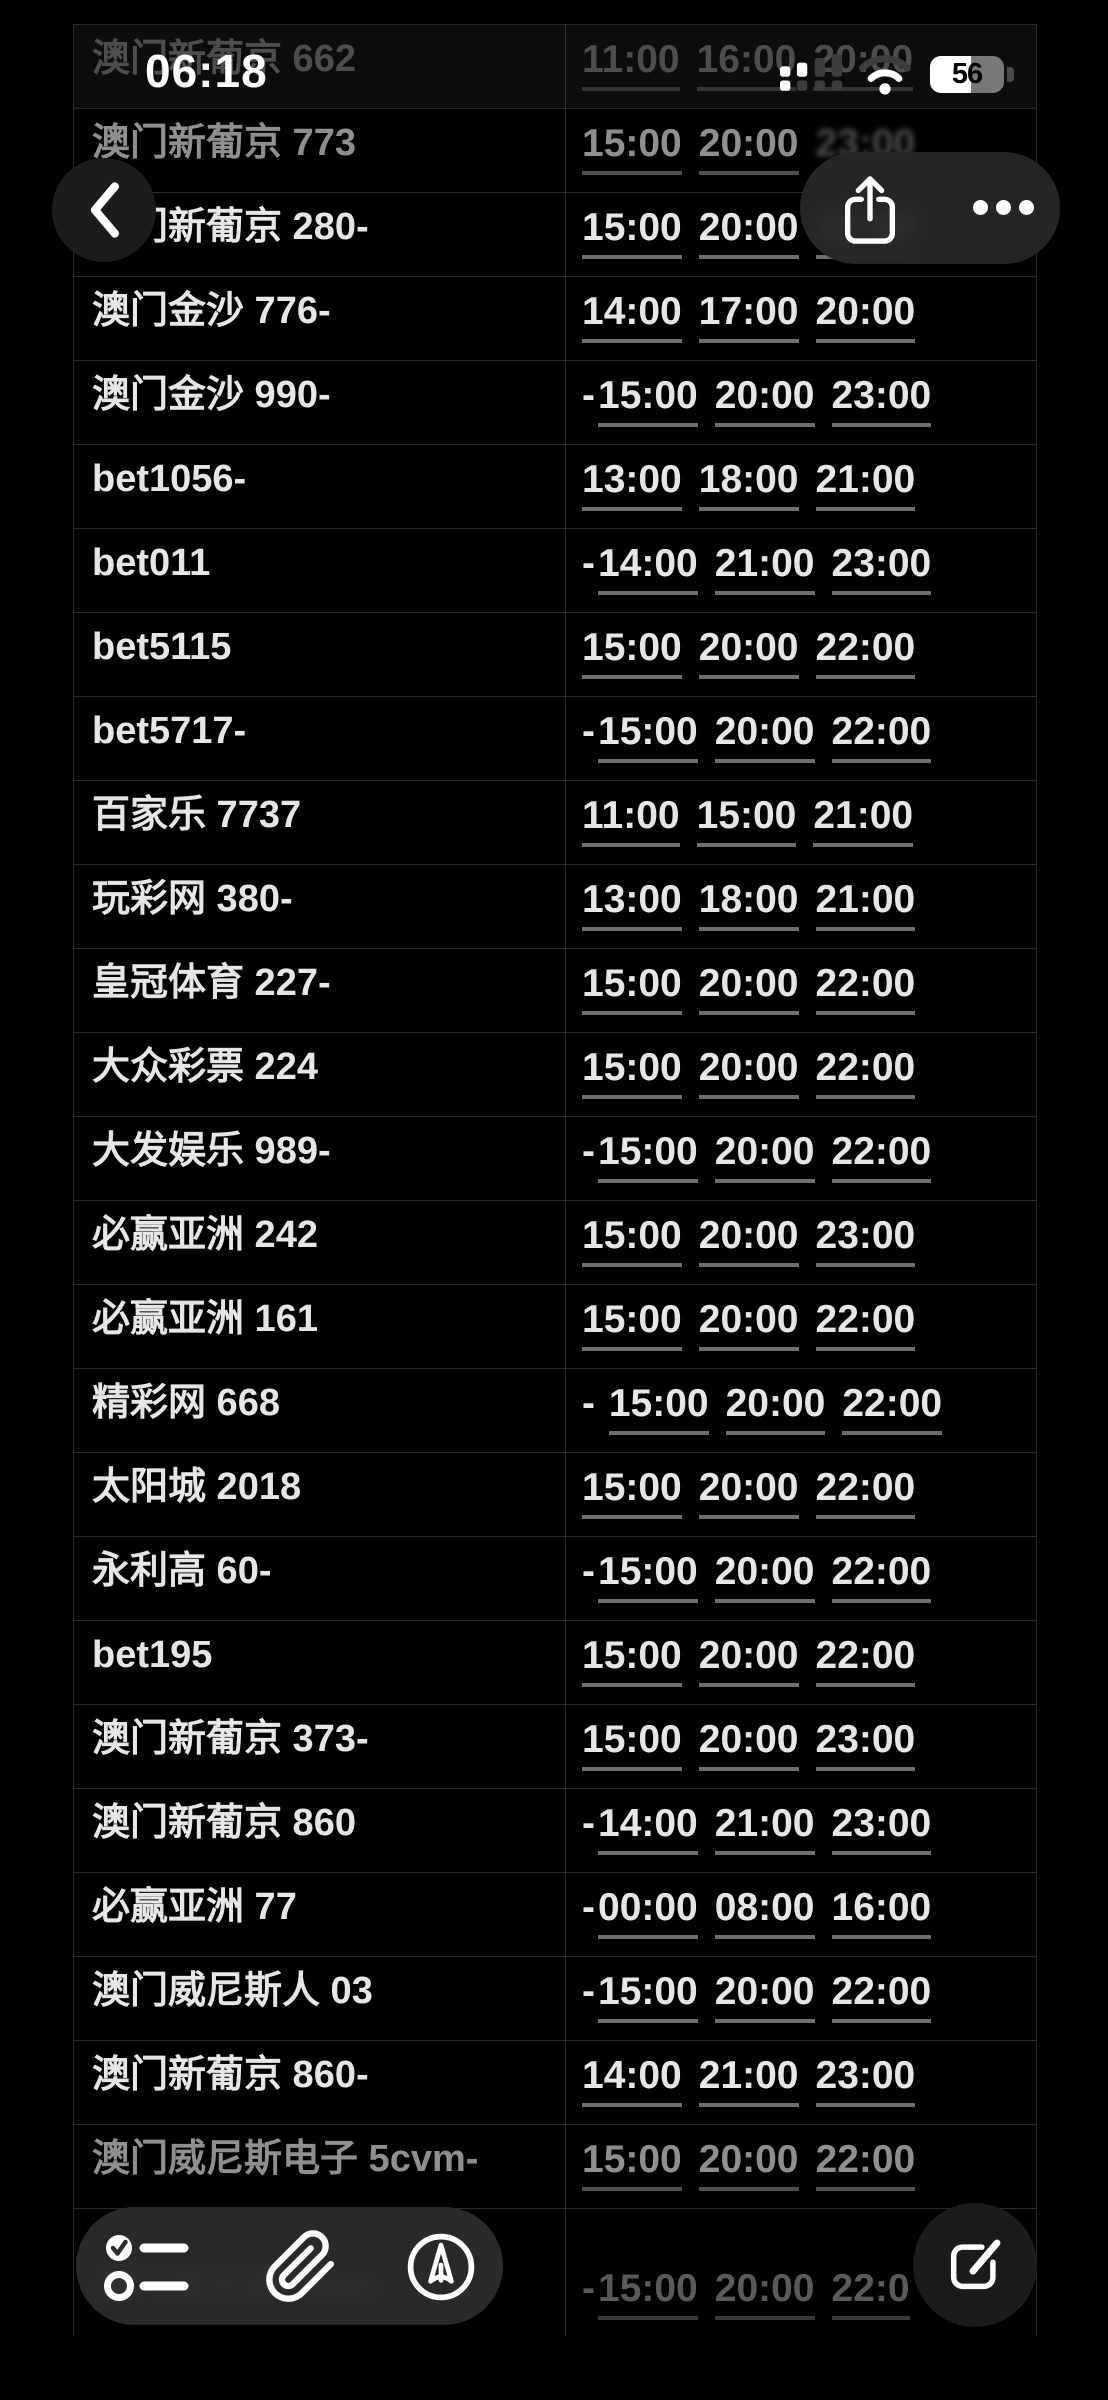  Describe the element at coordinates (555, 738) in the screenshot. I see `table-row: bet5717- -15:00 20:00 22:00` at that location.